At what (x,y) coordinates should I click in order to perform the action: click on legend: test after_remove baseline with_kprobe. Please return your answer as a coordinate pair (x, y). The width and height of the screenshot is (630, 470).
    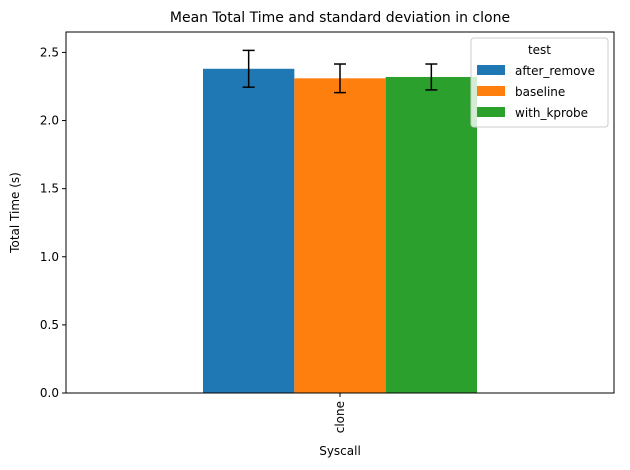
    Looking at the image, I should click on (539, 82).